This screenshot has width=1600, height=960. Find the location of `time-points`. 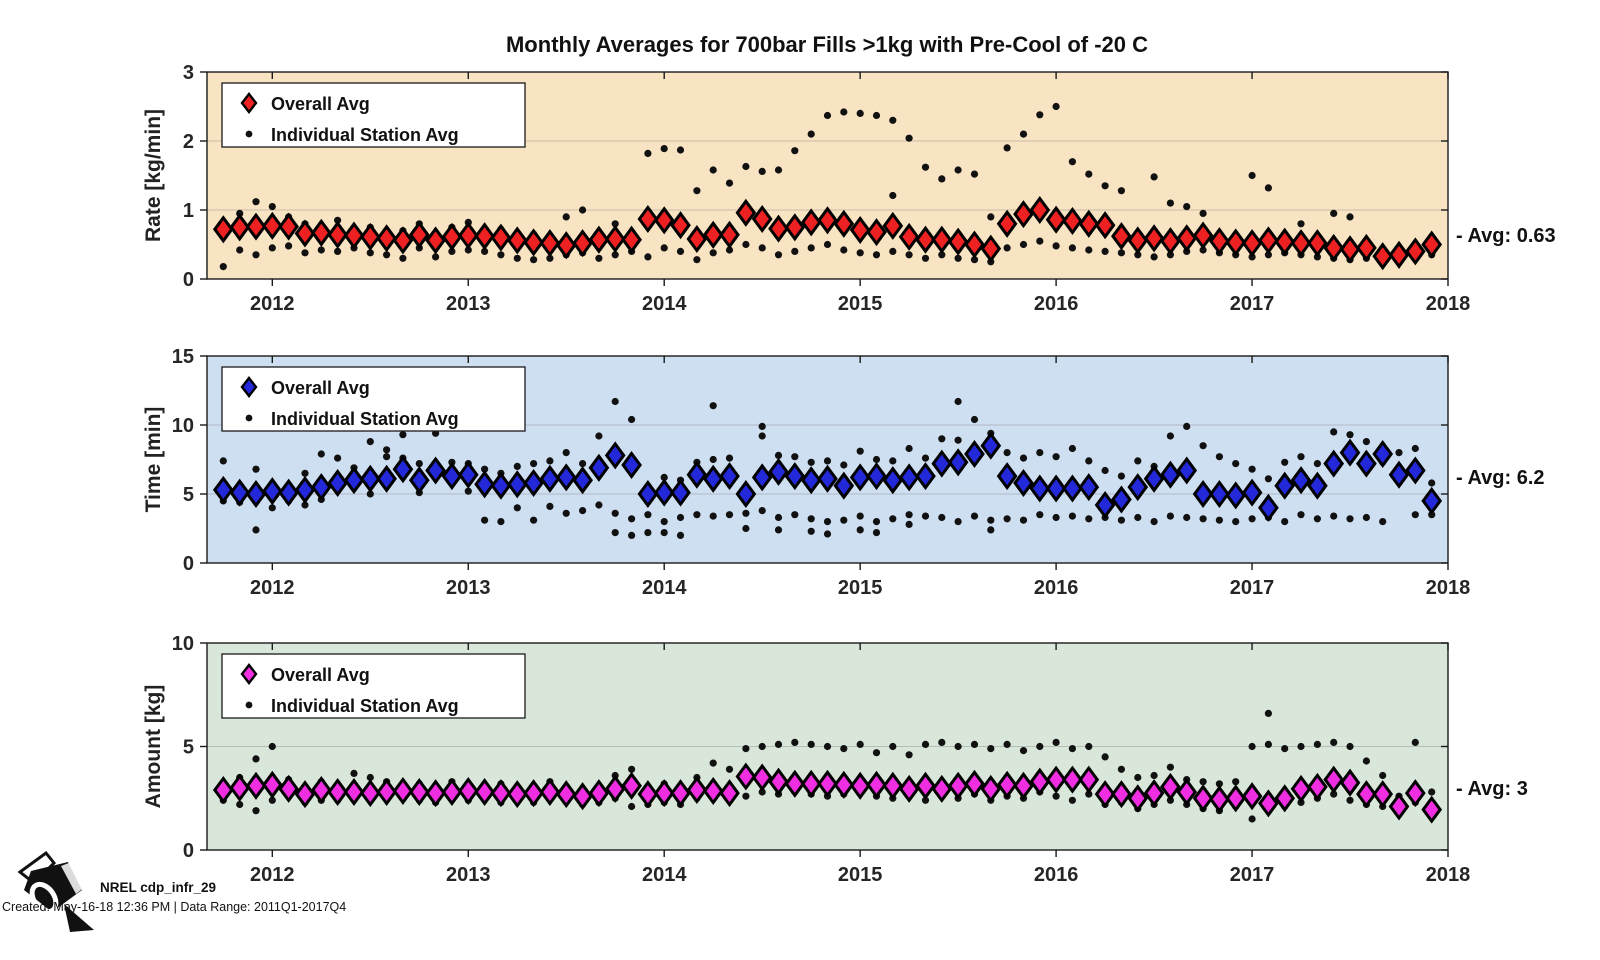

time-points is located at coordinates (827, 468).